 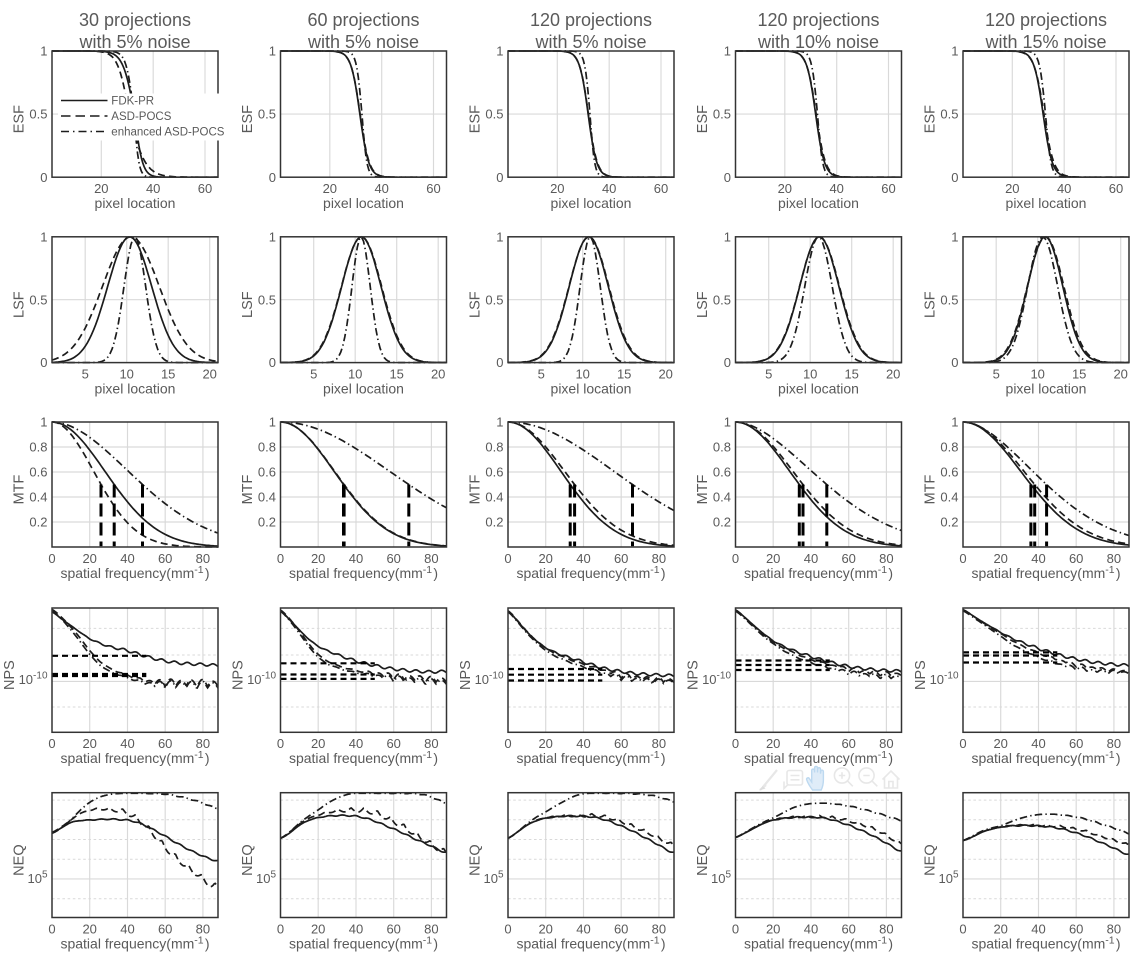 I want to click on svg-text: ESF, so click(x=476, y=119).